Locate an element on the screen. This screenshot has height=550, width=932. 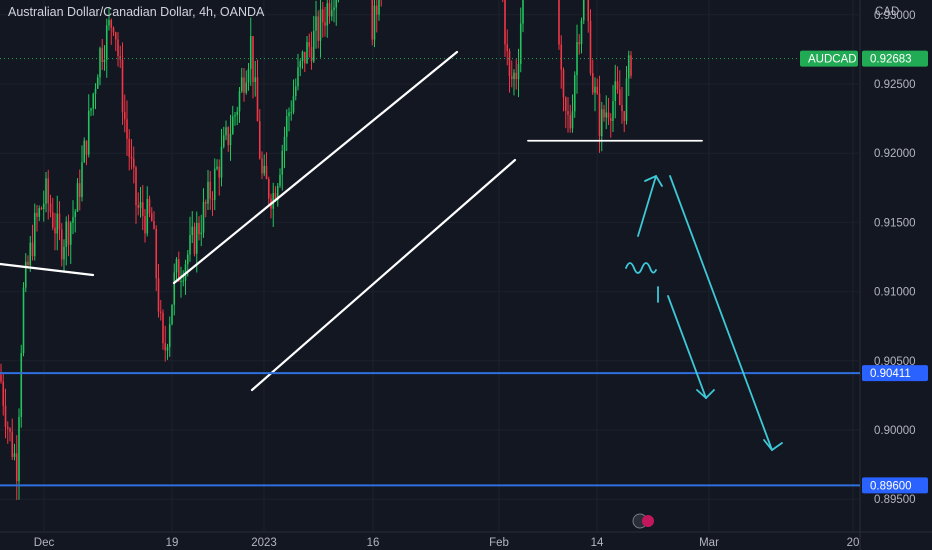
time-axis: Dec 19 2023 16 Feb 14 Mar 20 is located at coordinates (447, 543).